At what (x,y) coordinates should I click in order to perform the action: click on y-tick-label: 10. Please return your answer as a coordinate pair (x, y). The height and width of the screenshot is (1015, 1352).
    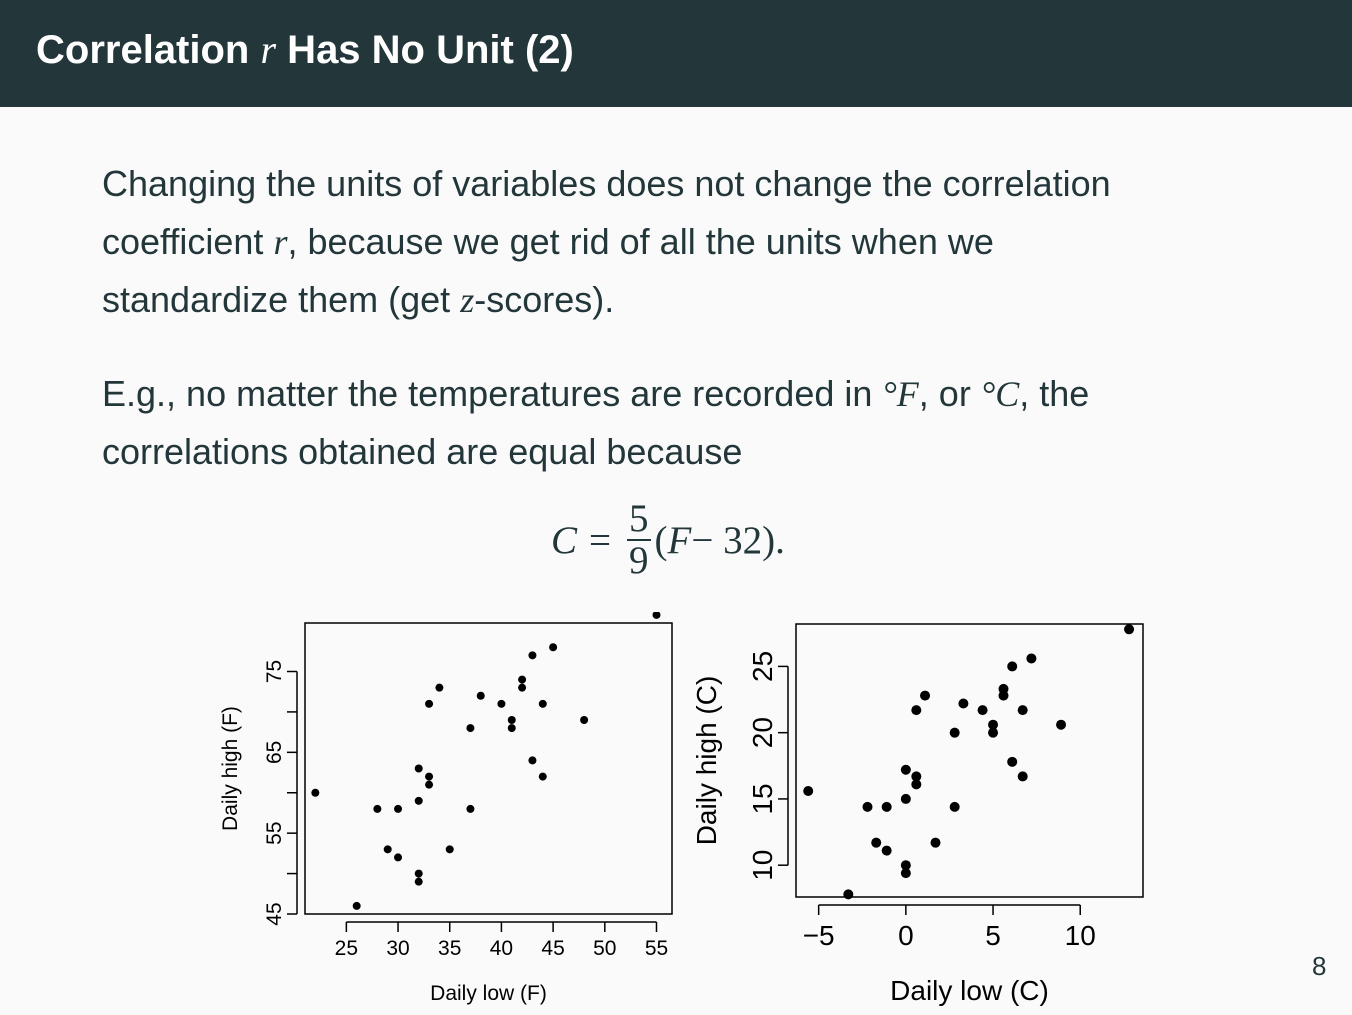
    Looking at the image, I should click on (762, 865).